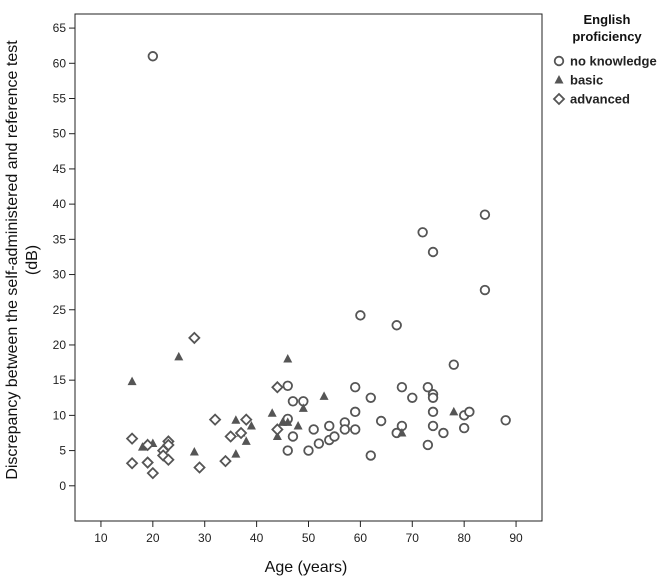 The width and height of the screenshot is (666, 581). I want to click on x-tick-label: 30, so click(205, 538).